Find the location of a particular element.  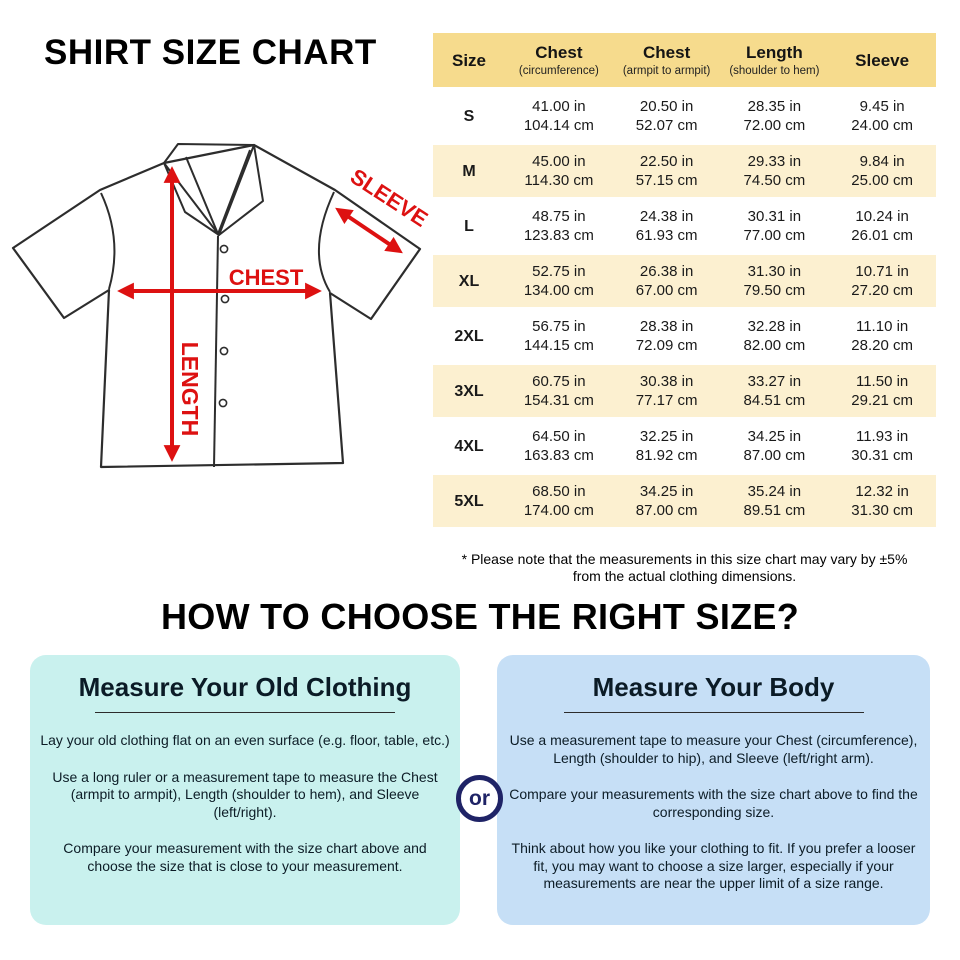

value-cm: 89.51 cm is located at coordinates (774, 510).